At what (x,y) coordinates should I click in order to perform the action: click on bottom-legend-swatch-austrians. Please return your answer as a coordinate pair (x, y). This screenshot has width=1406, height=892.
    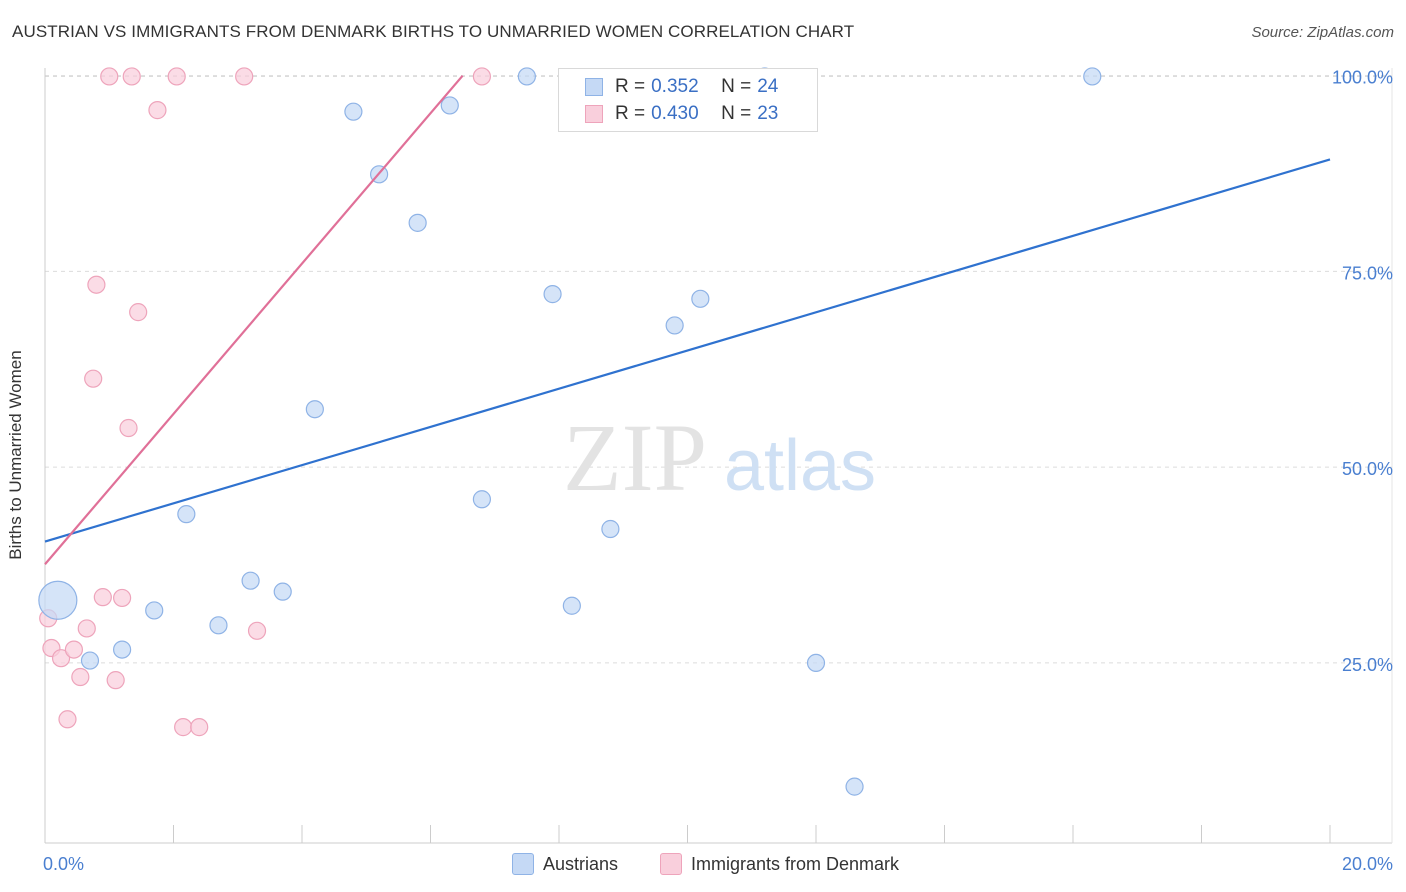
    Looking at the image, I should click on (523, 864).